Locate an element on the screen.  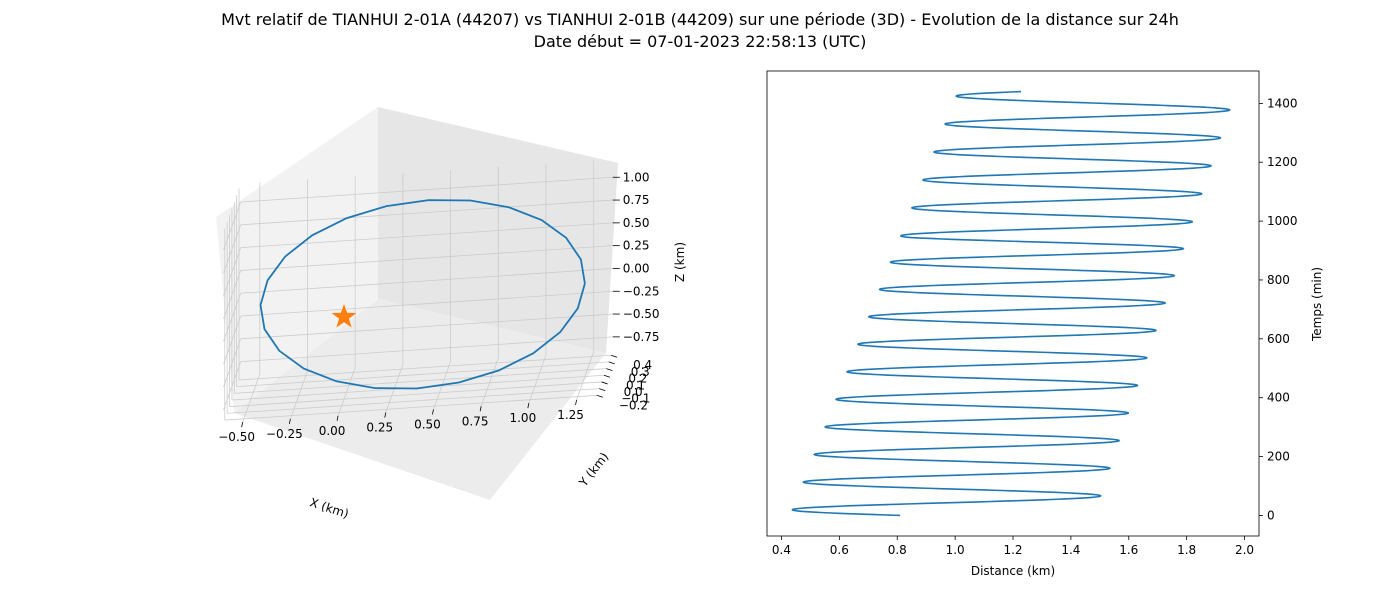
y-tick-label: 0.3 is located at coordinates (640, 372).